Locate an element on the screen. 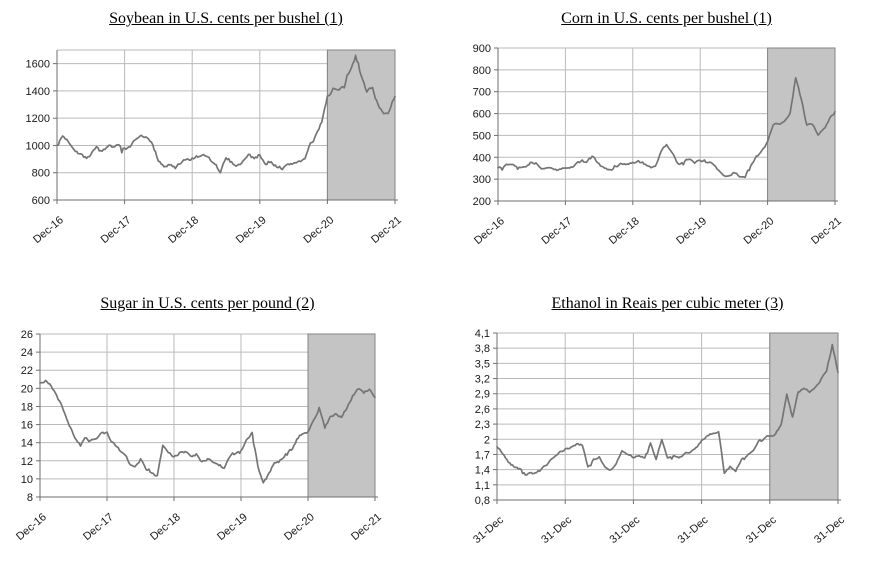  svg-text: 300 is located at coordinates (482, 180).